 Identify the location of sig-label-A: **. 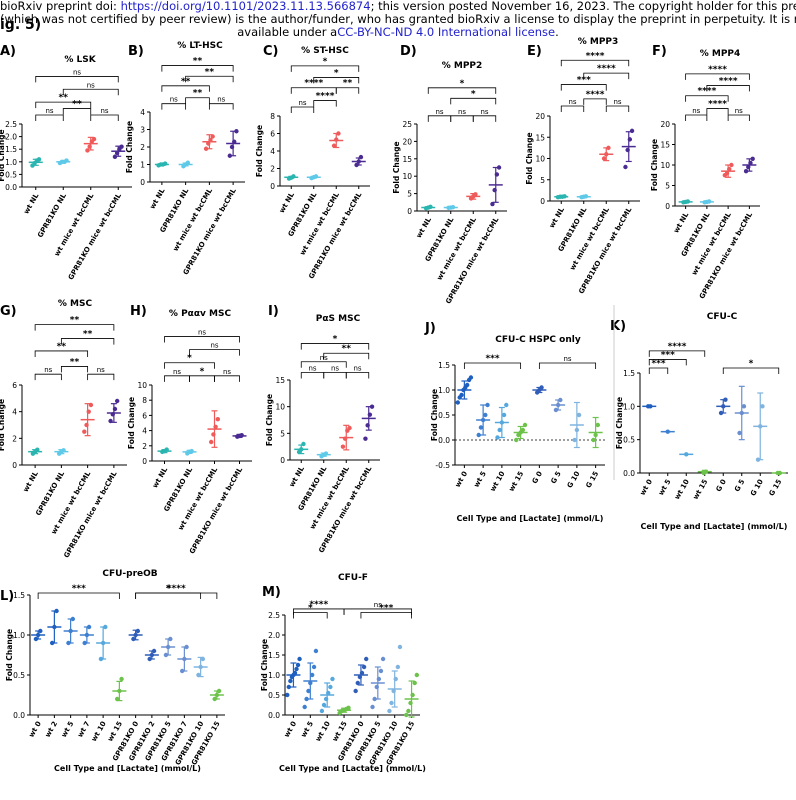
(64, 98).